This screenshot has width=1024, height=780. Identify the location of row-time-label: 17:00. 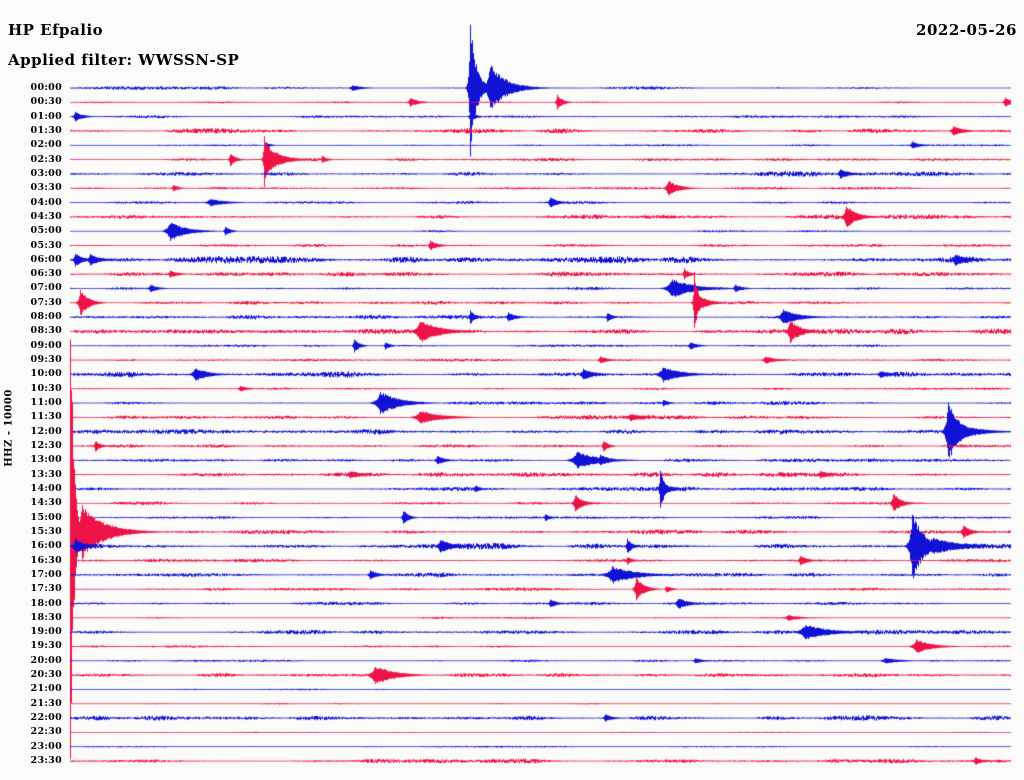
(46, 574).